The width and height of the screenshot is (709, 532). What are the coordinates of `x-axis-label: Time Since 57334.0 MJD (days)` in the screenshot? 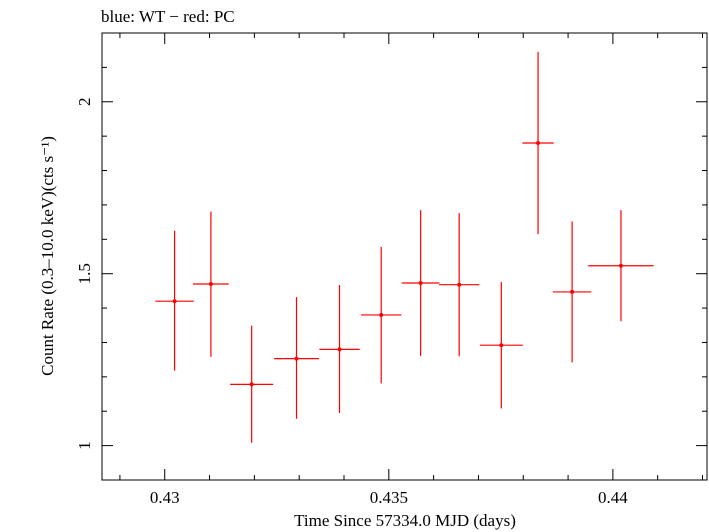 It's located at (405, 520).